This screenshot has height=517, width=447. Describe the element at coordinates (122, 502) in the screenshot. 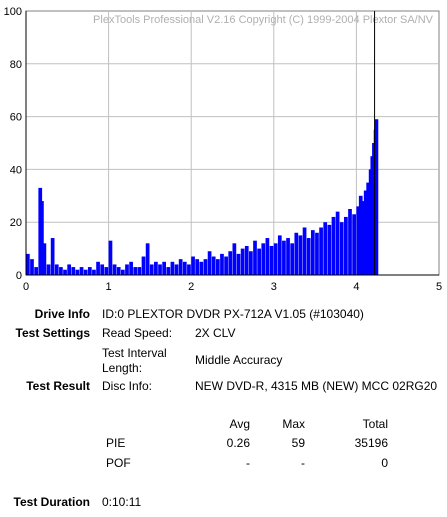

I see `test-duration-value: 0:10:11` at that location.